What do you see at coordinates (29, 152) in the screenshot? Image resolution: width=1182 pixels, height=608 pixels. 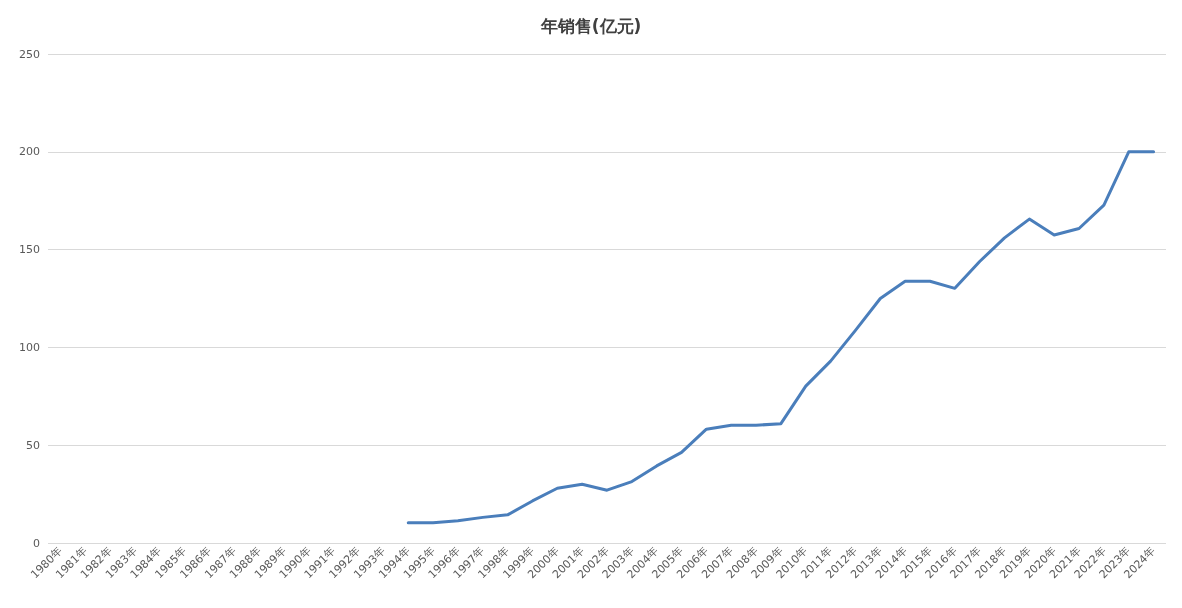 I see `y-tick-label: 200` at bounding box center [29, 152].